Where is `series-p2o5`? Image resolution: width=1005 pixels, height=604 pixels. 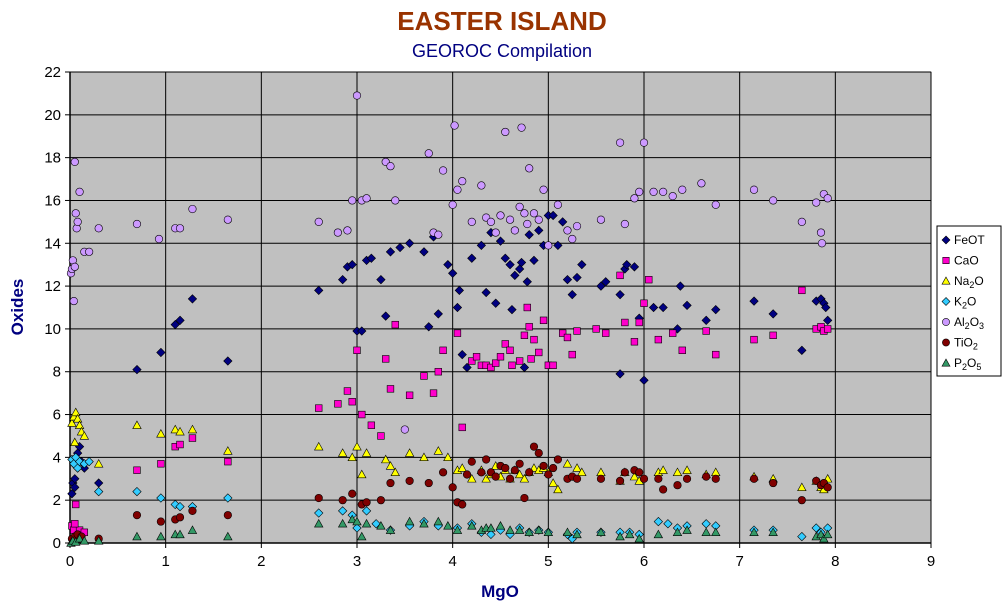
series-p2o5 is located at coordinates (449, 530).